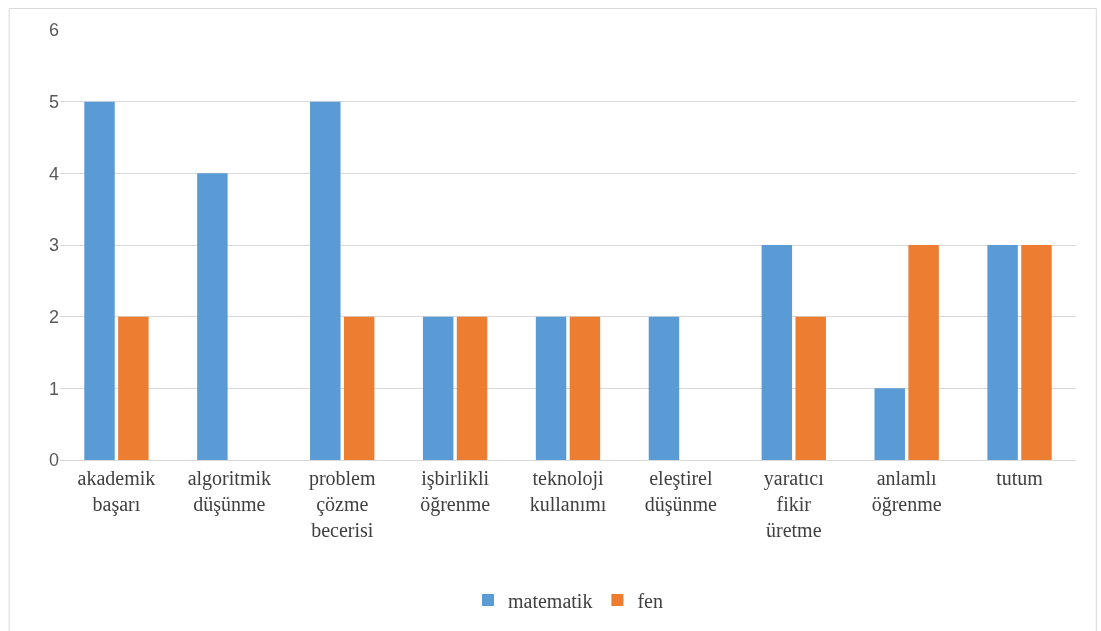  Describe the element at coordinates (568, 491) in the screenshot. I see `x-tick-label: teknoloji kullanımı` at that location.